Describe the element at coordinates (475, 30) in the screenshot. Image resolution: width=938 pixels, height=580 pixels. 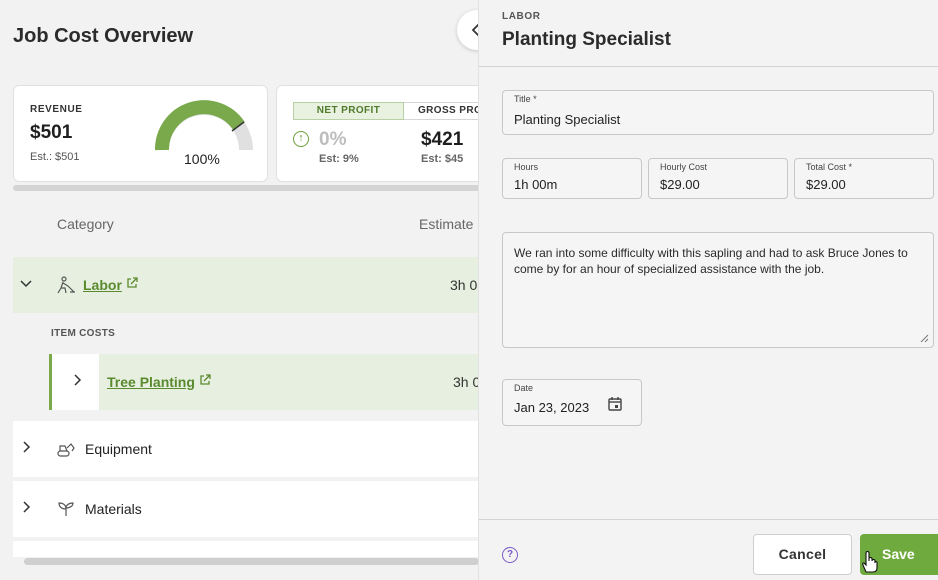
I see `chevron-left-icon` at that location.